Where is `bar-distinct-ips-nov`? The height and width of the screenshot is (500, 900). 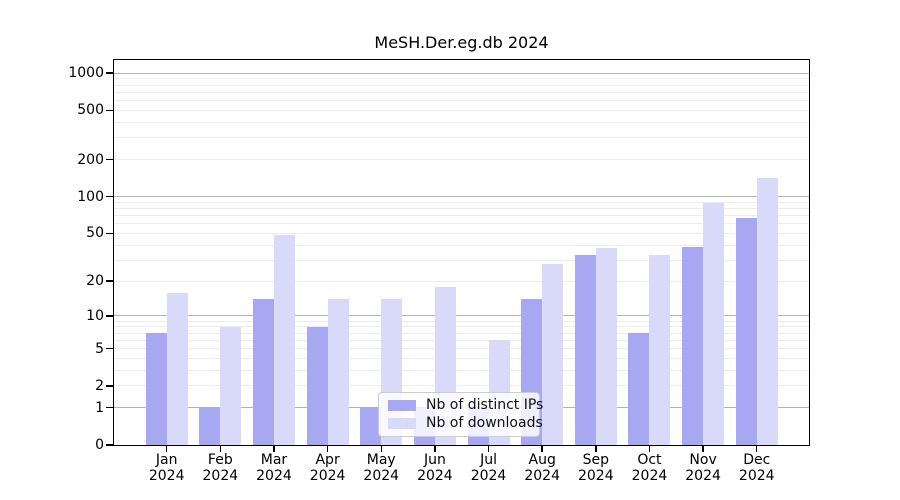
bar-distinct-ips-nov is located at coordinates (693, 345).